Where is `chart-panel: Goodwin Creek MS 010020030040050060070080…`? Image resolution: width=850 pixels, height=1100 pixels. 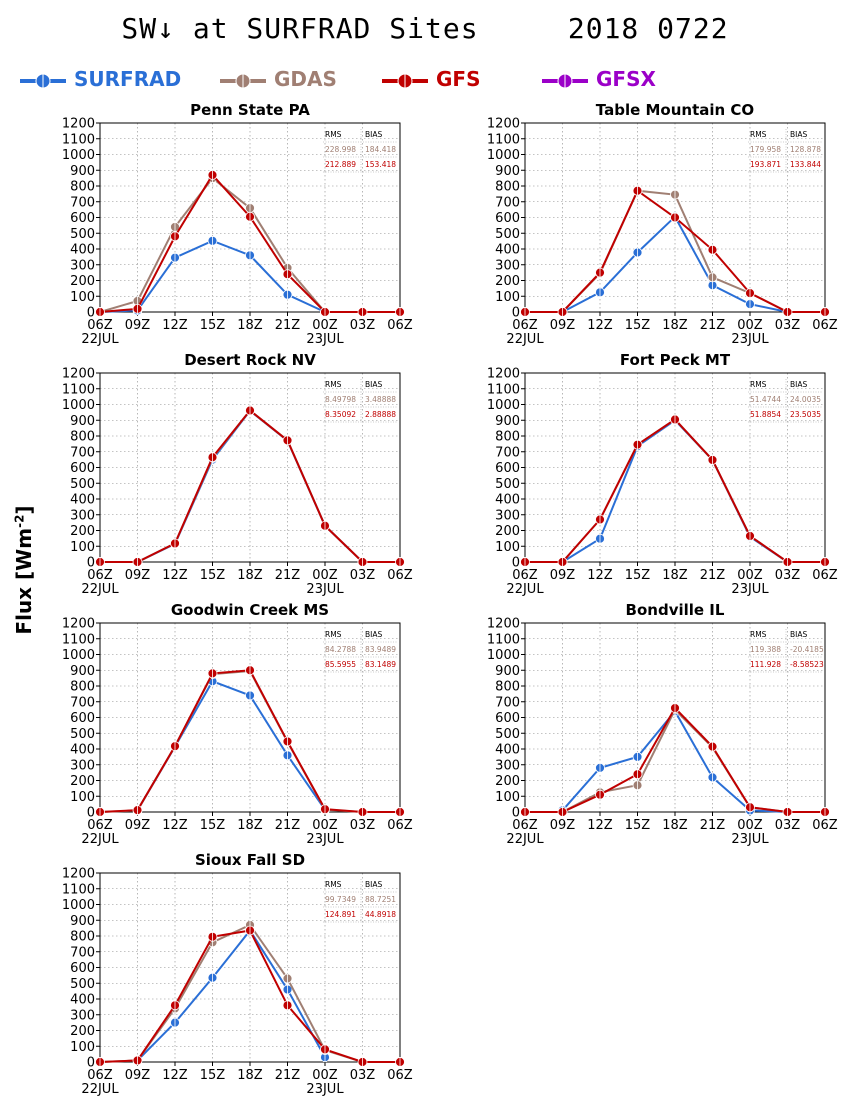
chart-panel: Goodwin Creek MS 010020030040050060070080… is located at coordinates (237, 724).